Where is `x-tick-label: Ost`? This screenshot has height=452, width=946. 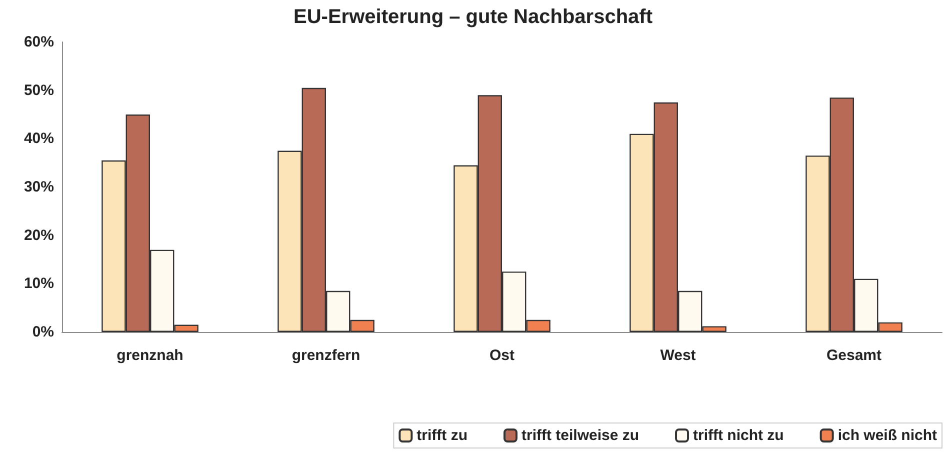 x-tick-label: Ost is located at coordinates (502, 355).